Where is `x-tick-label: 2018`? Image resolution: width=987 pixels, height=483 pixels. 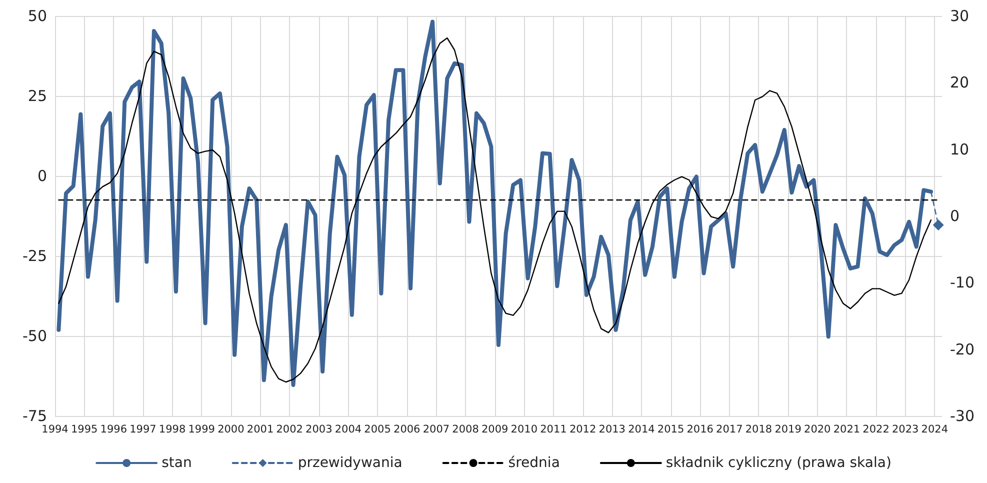
x-tick-label: 2018 is located at coordinates (758, 430).